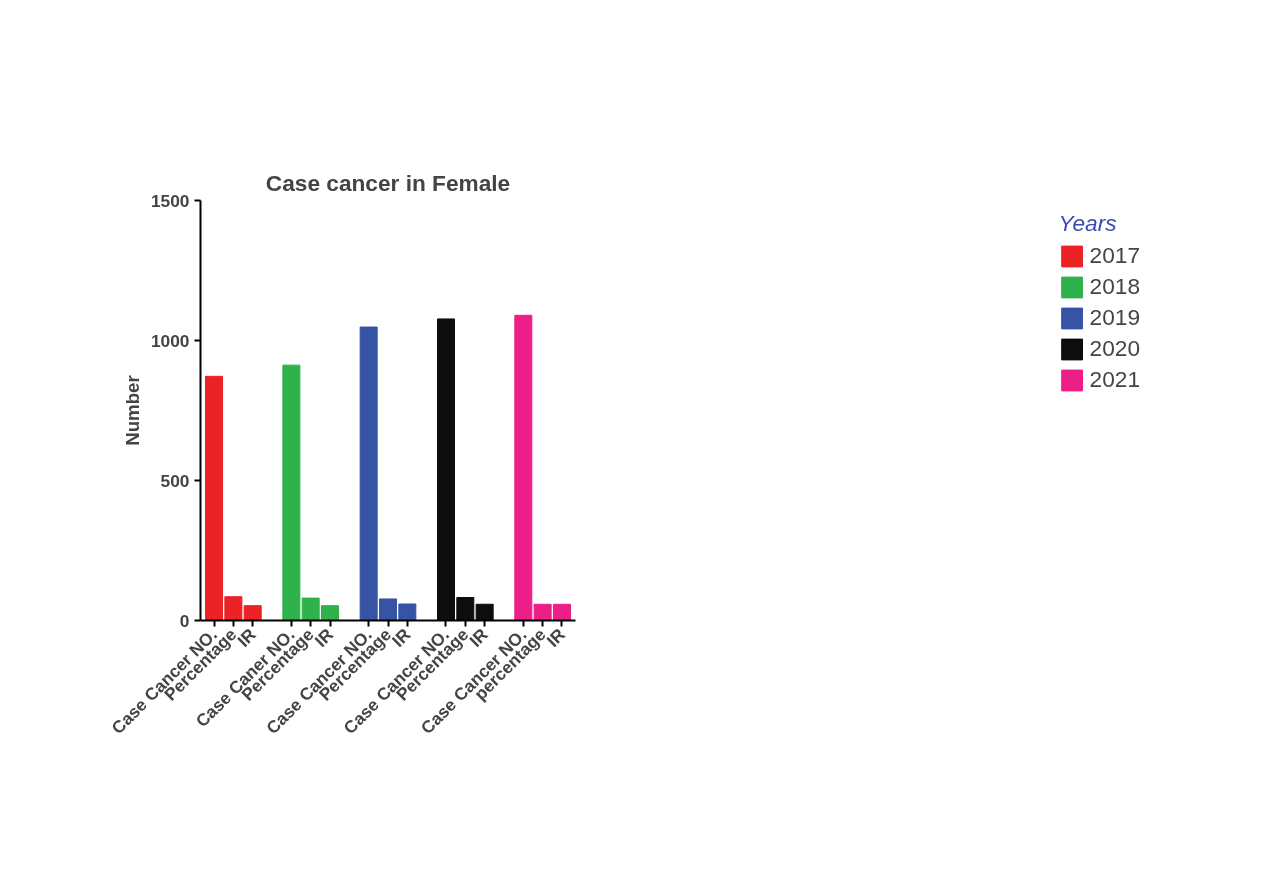 Image resolution: width=1281 pixels, height=879 pixels. Describe the element at coordinates (170, 340) in the screenshot. I see `y-tick-label: 1000` at that location.